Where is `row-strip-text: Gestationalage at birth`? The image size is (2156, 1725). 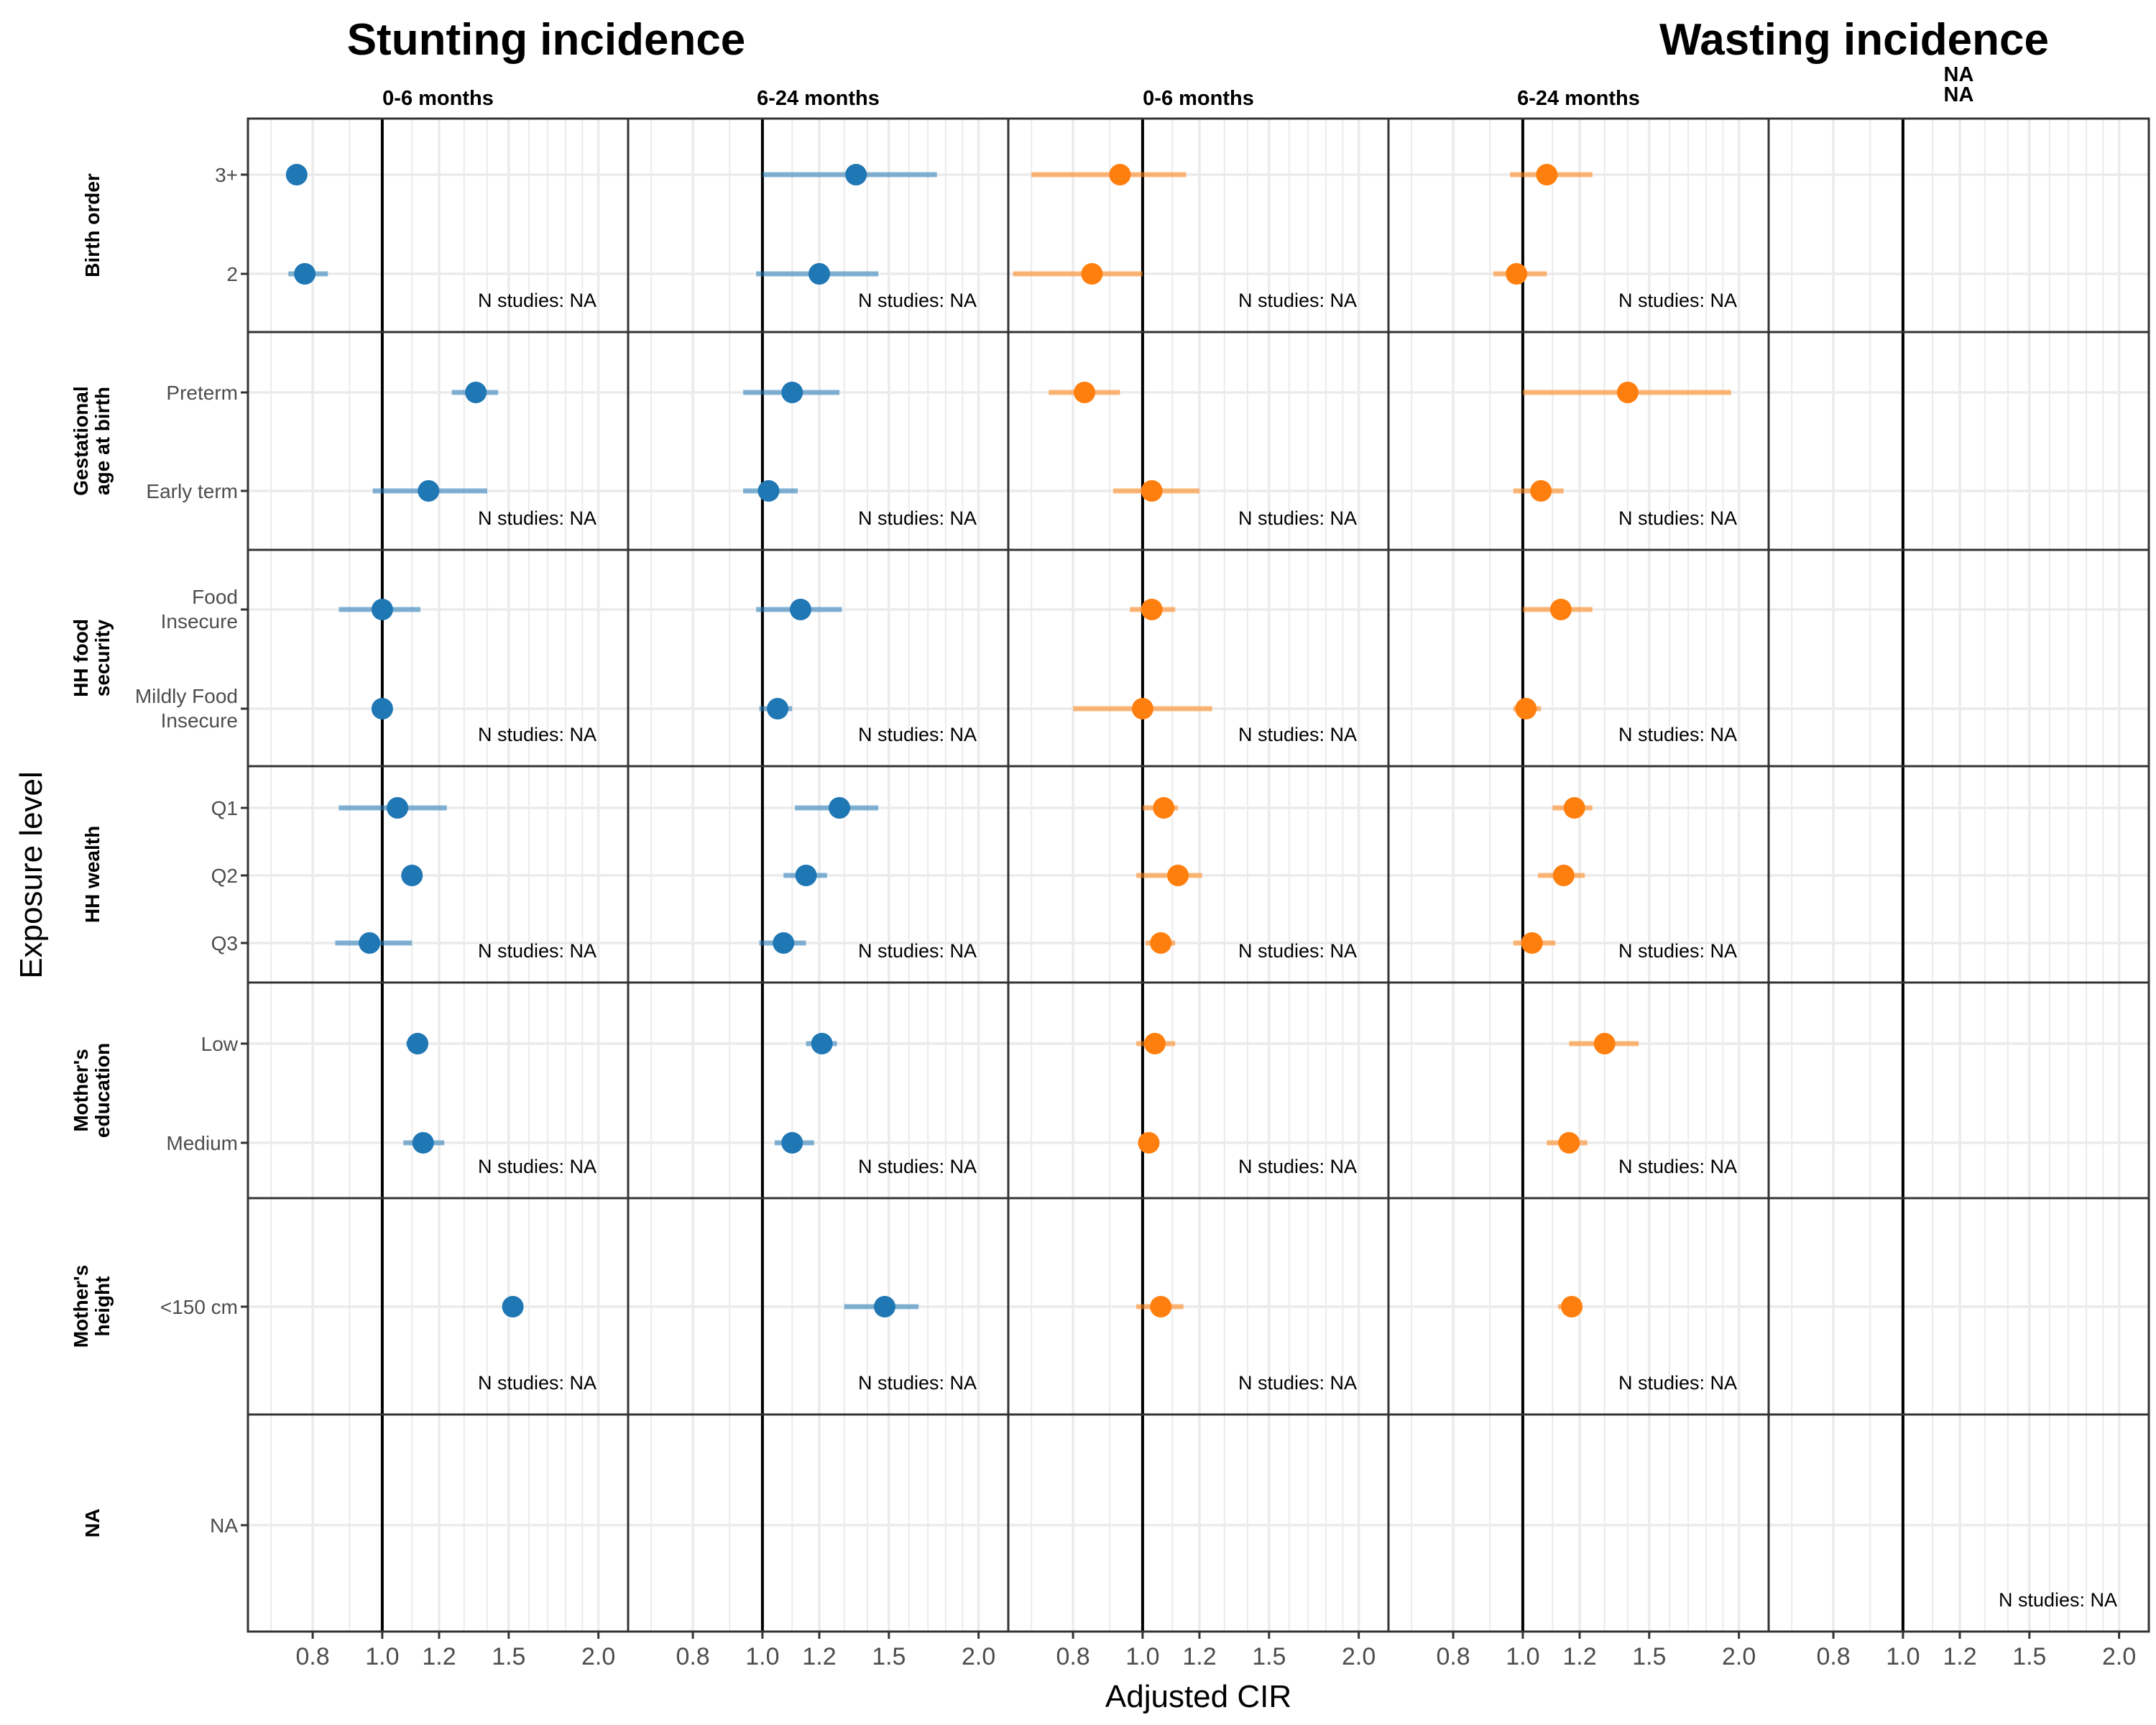 row-strip-text: Gestationalage at birth is located at coordinates (92, 440).